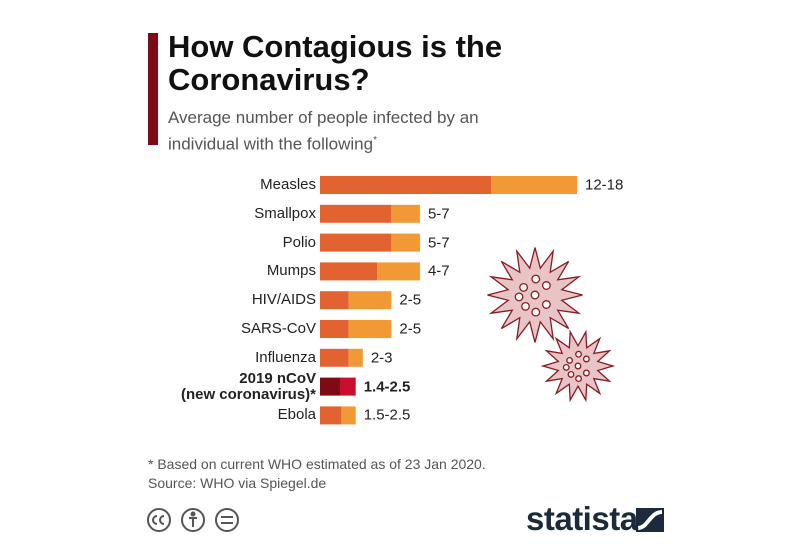 The height and width of the screenshot is (550, 800). I want to click on value-label: 1.5-2.5, so click(387, 415).